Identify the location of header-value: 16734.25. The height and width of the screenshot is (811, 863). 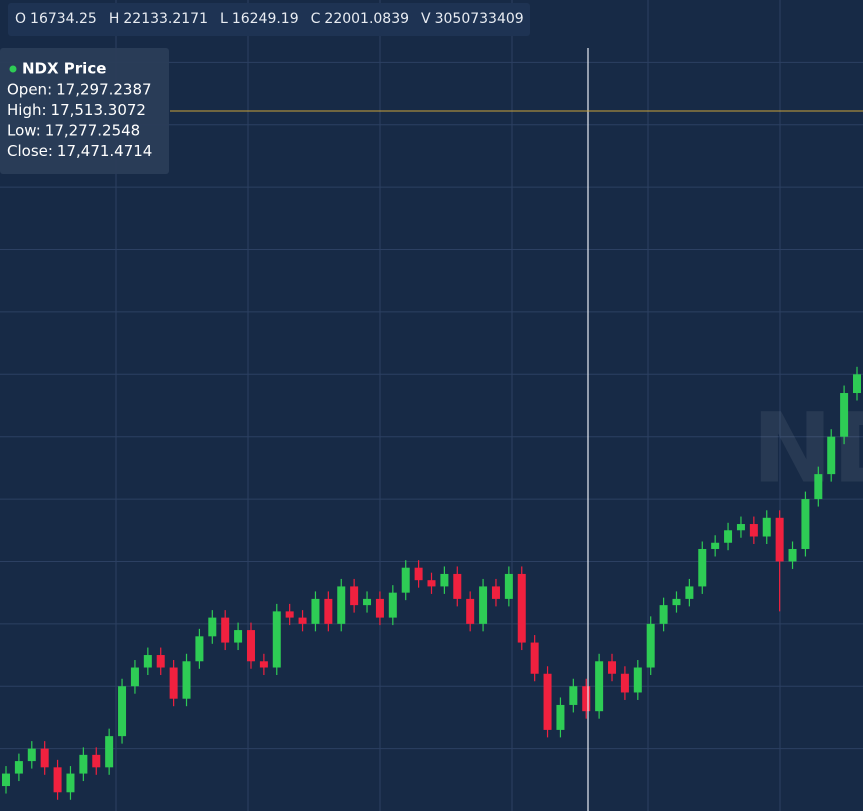
(63, 19).